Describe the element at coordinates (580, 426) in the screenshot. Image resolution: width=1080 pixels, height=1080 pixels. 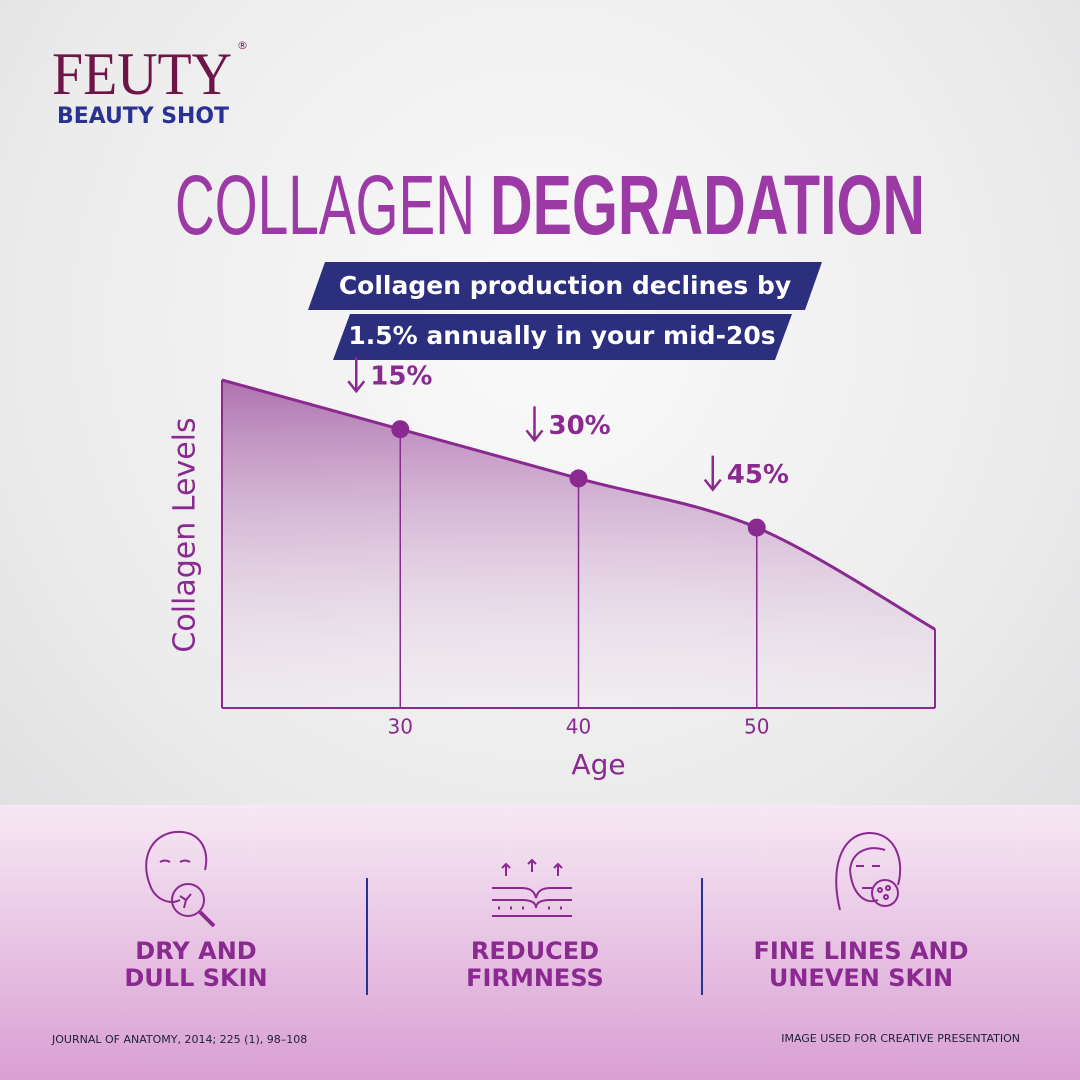
I see `value-label: 30%` at that location.